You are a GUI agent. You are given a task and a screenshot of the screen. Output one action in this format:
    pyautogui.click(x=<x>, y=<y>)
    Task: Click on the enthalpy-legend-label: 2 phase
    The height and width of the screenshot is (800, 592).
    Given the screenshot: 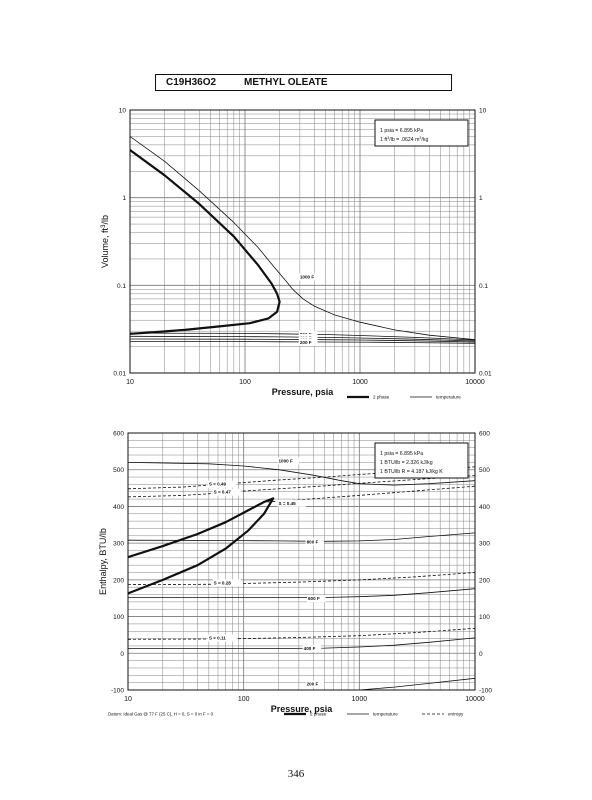 What is the action you would take?
    pyautogui.click(x=318, y=714)
    